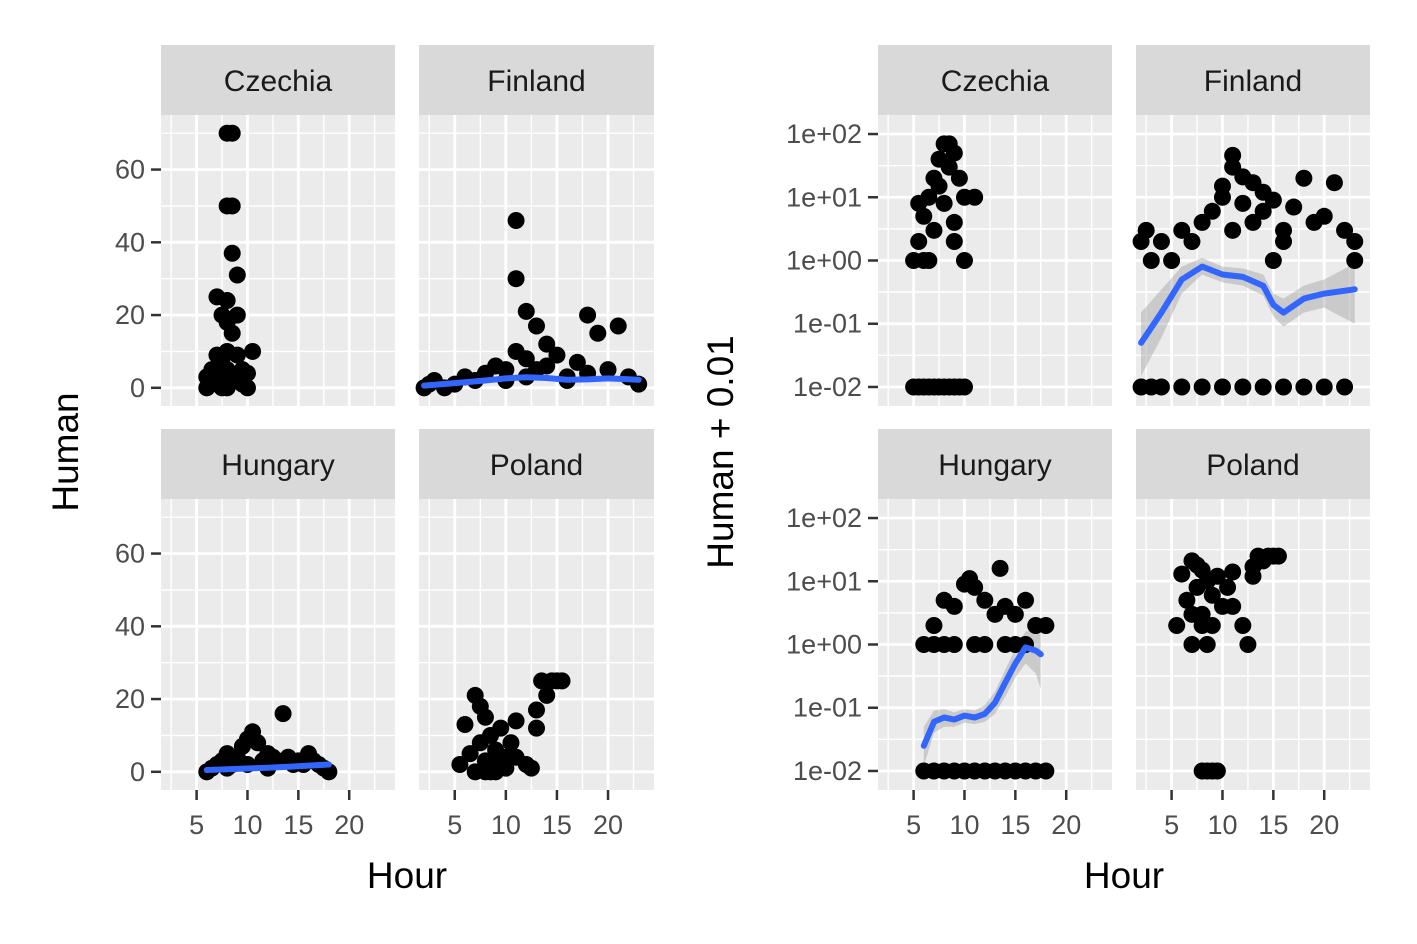  Describe the element at coordinates (255, 225) in the screenshot. I see `facet-panel-czechia: Czechia 0 20 40 60` at that location.